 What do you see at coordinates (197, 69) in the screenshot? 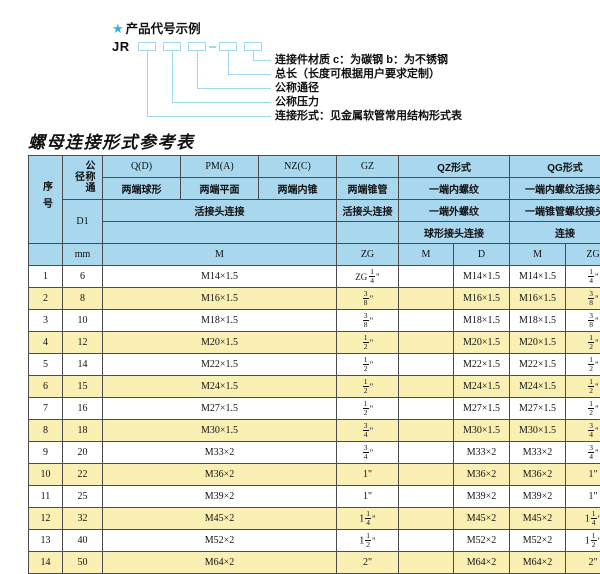
I see `leader-line-dn-v` at bounding box center [197, 69].